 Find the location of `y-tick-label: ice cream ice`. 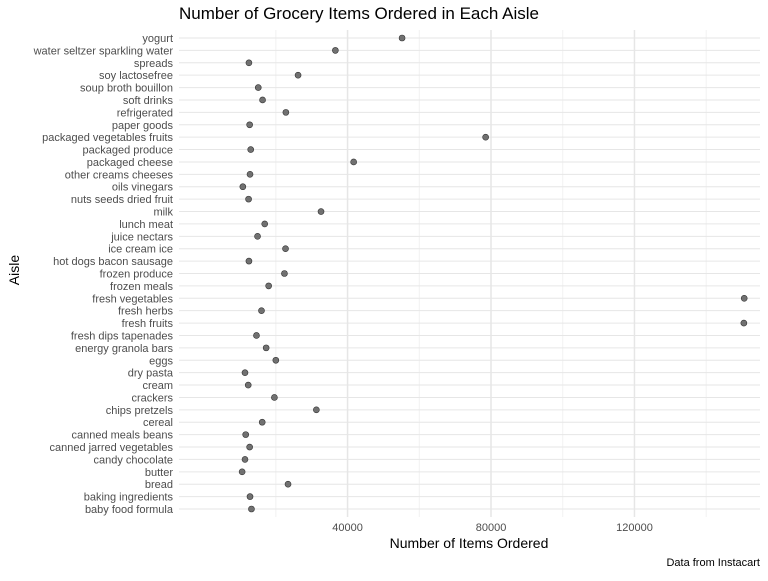

y-tick-label: ice cream ice is located at coordinates (140, 250).